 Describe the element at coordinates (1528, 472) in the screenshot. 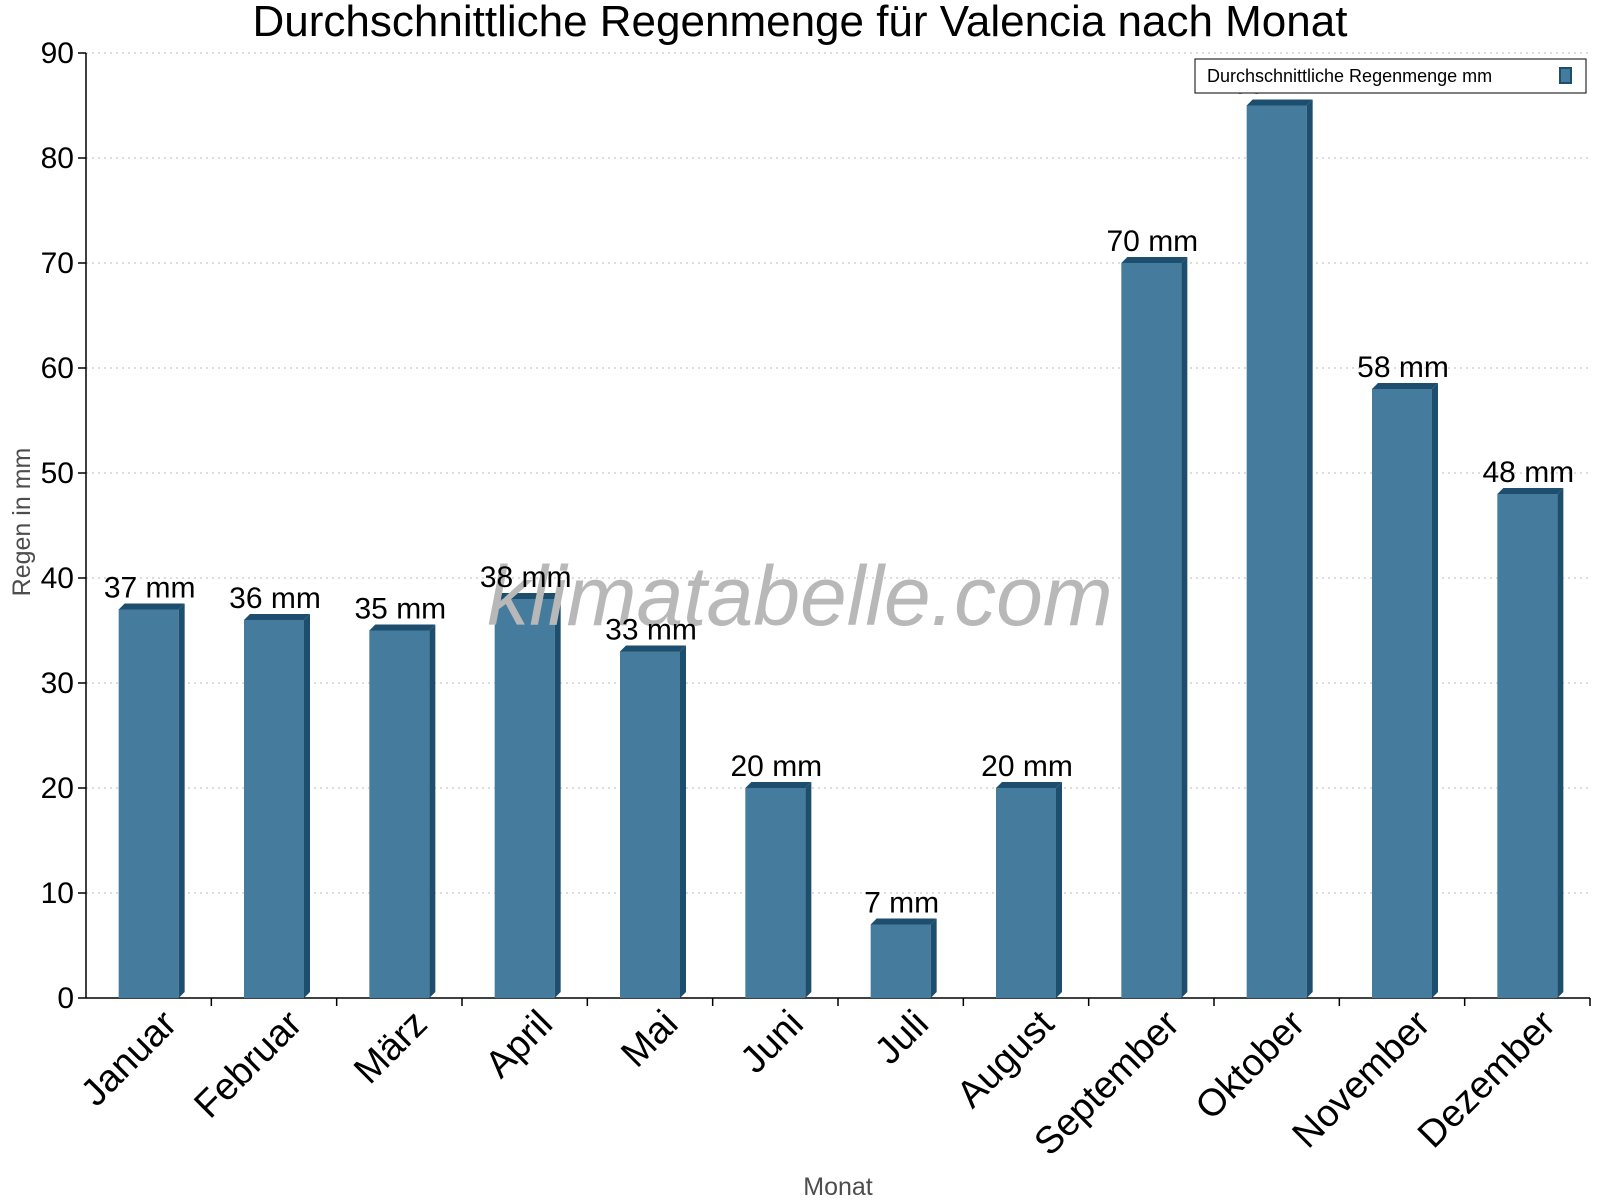

I see `data-label: 48 mm` at that location.